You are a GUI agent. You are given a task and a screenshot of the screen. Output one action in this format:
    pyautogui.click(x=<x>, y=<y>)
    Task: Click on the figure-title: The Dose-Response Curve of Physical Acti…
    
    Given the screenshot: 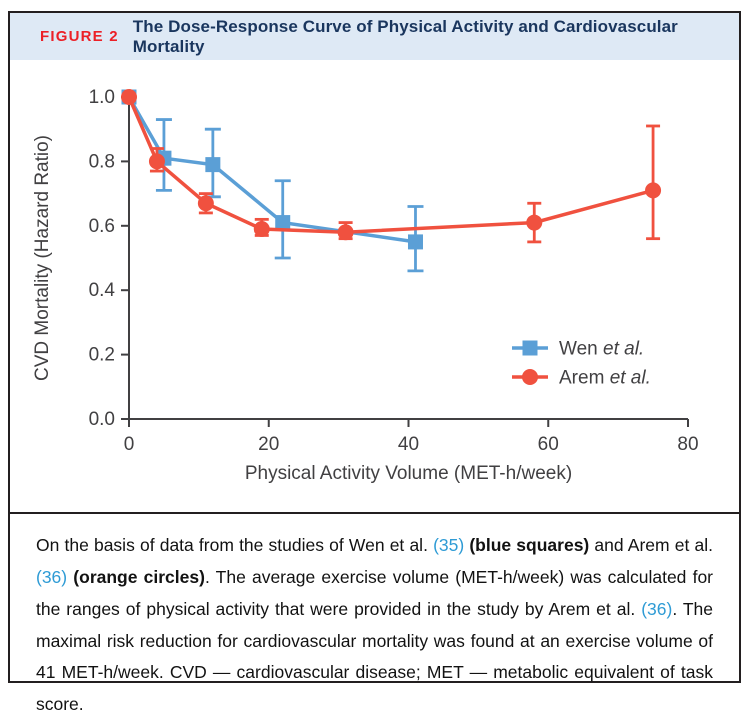 What is the action you would take?
    pyautogui.click(x=405, y=36)
    